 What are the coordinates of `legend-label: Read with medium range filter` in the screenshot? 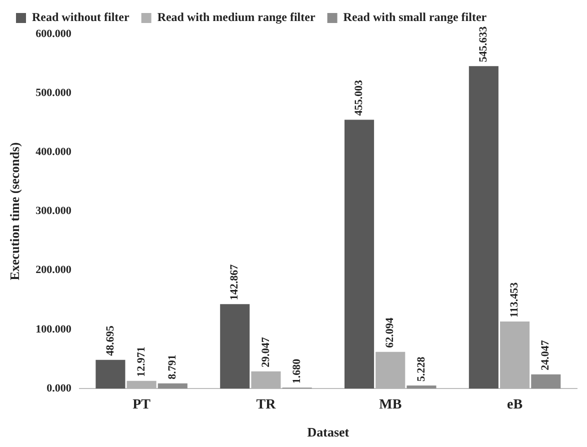 It's located at (236, 17).